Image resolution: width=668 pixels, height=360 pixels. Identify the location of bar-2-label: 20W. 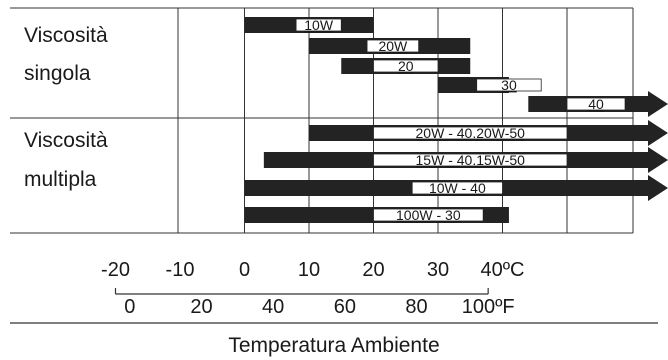
(393, 46).